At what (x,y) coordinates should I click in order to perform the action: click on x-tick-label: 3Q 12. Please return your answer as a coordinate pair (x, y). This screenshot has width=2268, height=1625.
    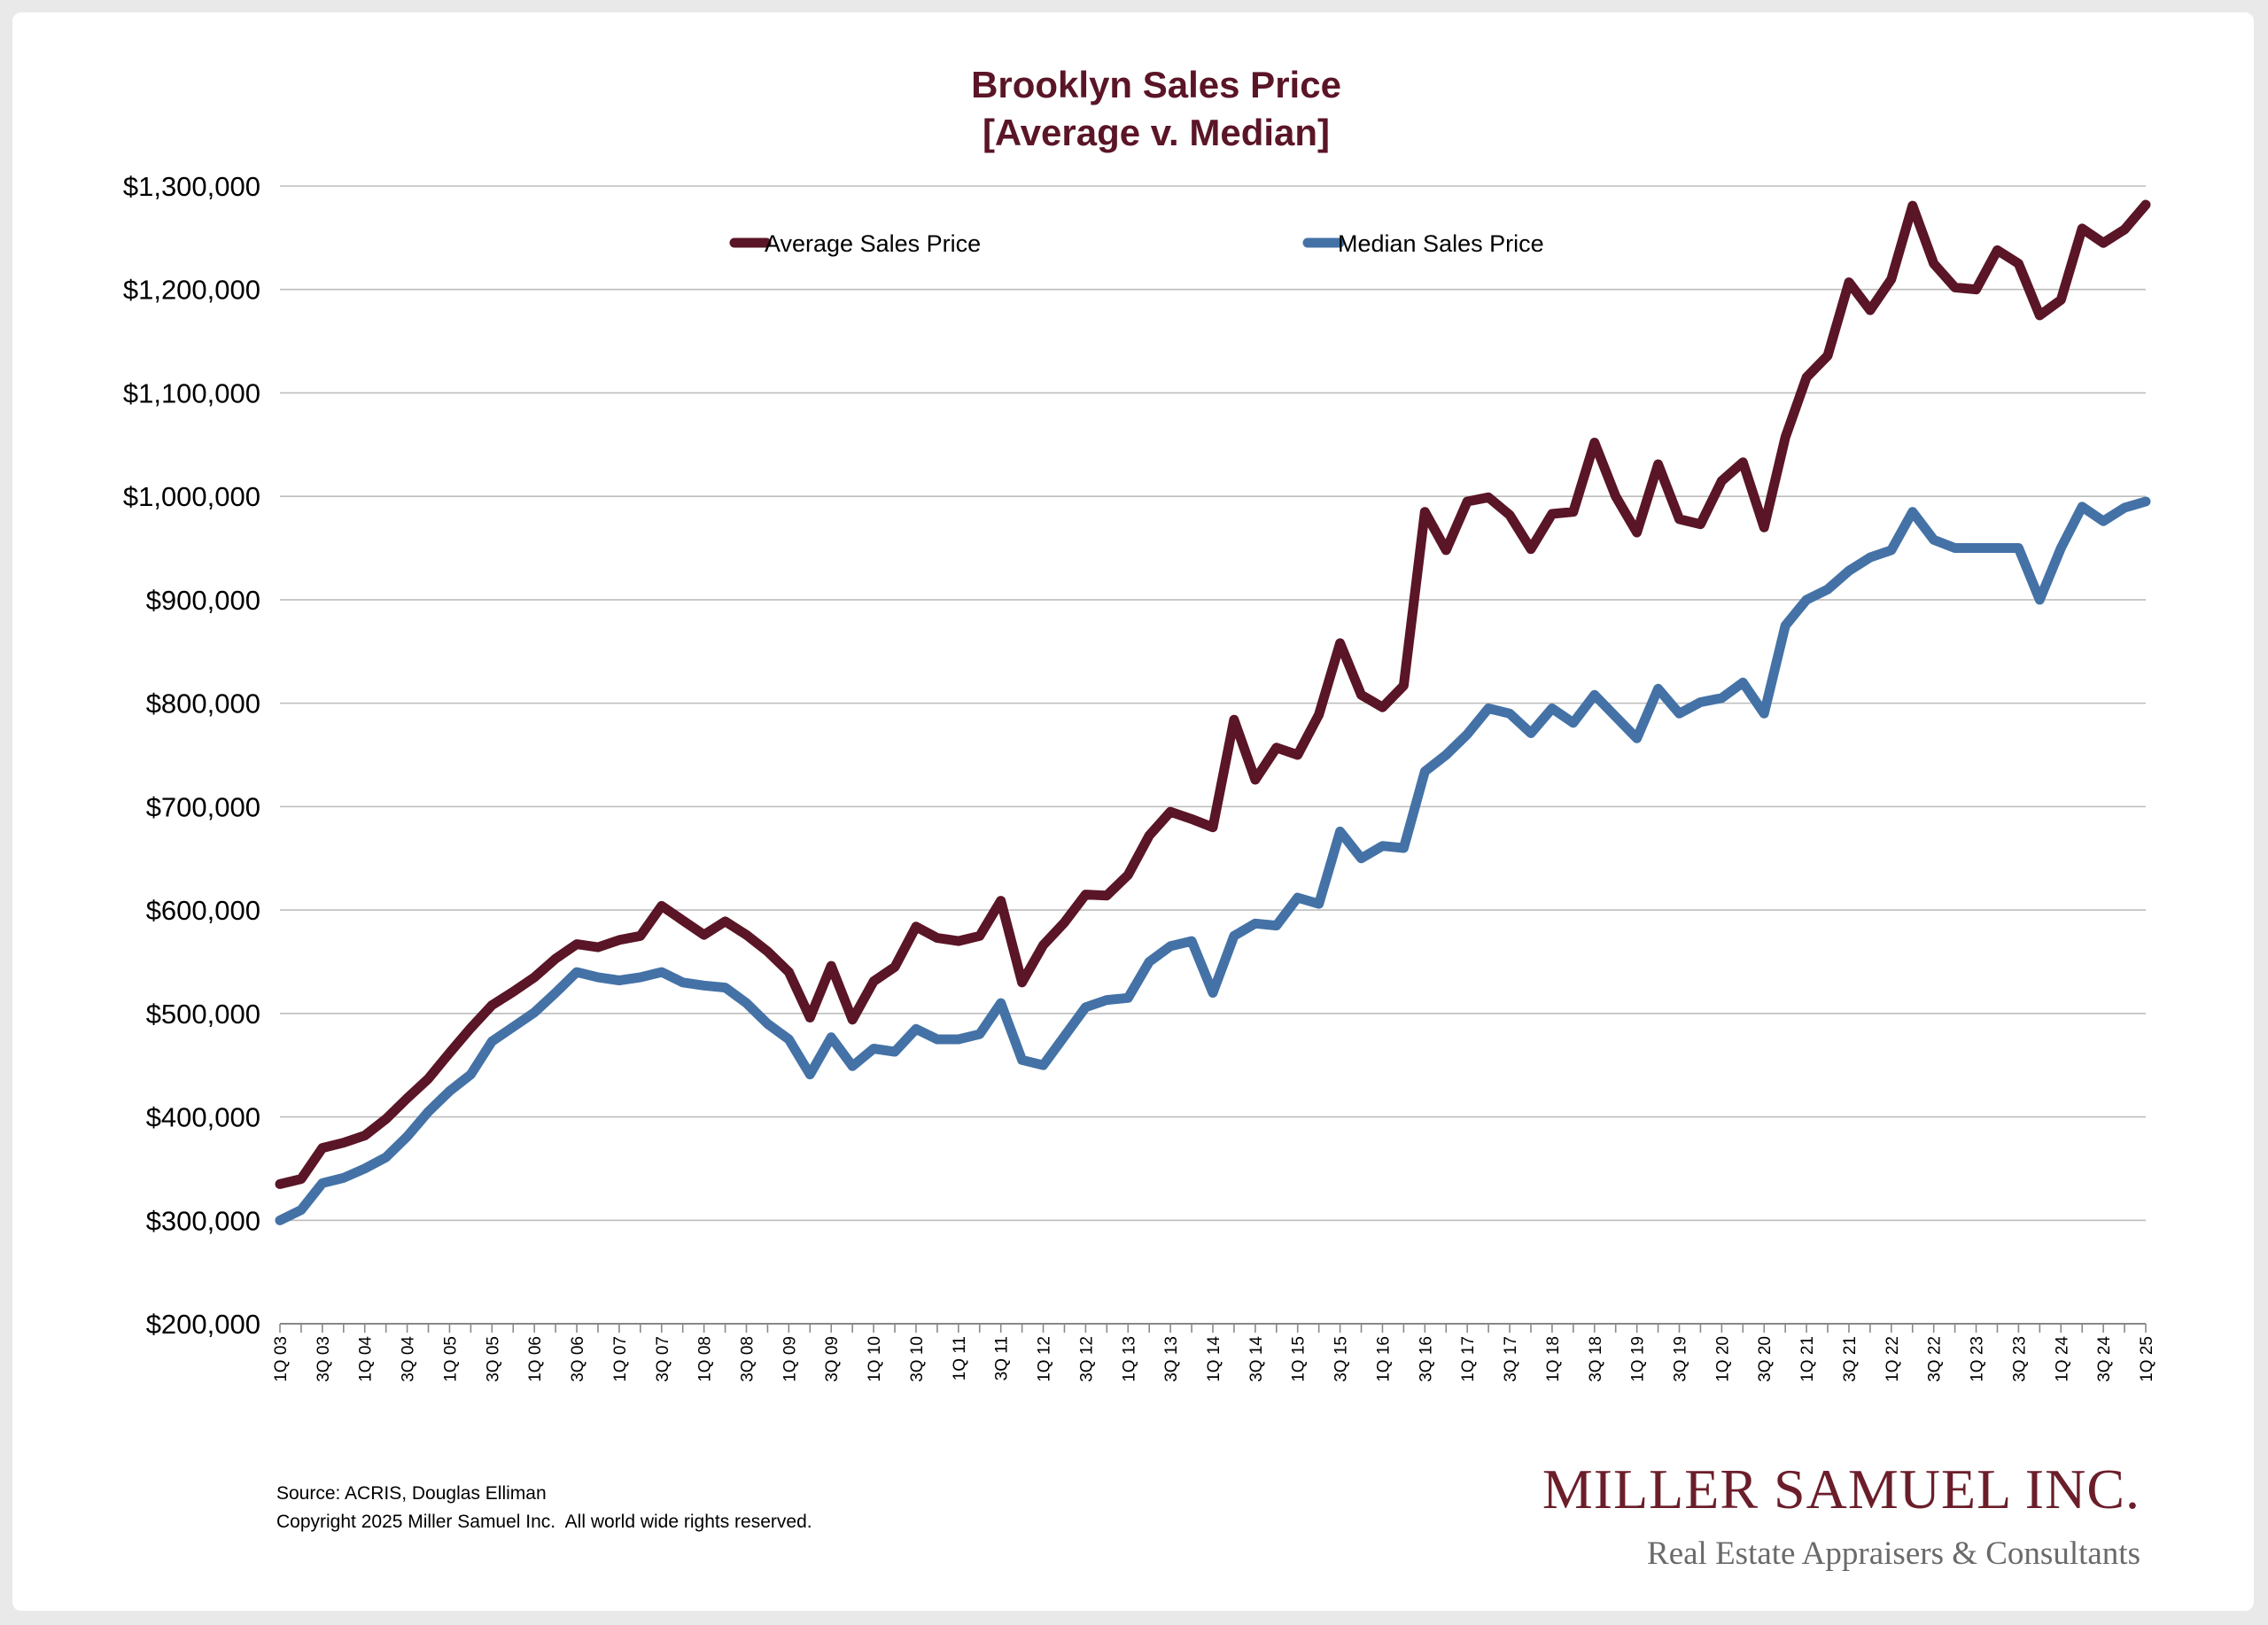
    Looking at the image, I should click on (1086, 1359).